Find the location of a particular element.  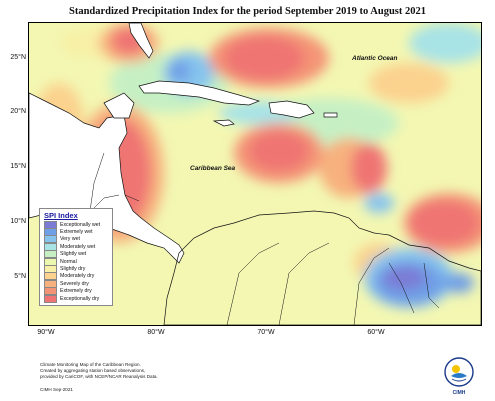

legend-label: Moderately wet is located at coordinates (78, 246).